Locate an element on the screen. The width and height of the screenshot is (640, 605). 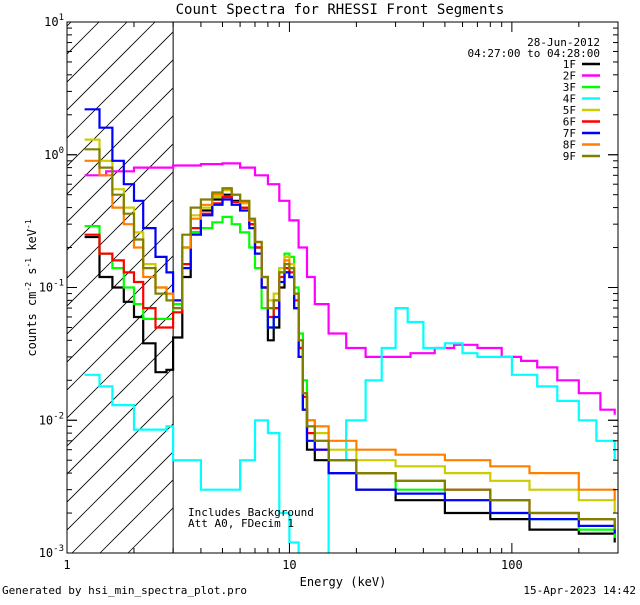
x-axis-label: Energy (keV) is located at coordinates (343, 582).